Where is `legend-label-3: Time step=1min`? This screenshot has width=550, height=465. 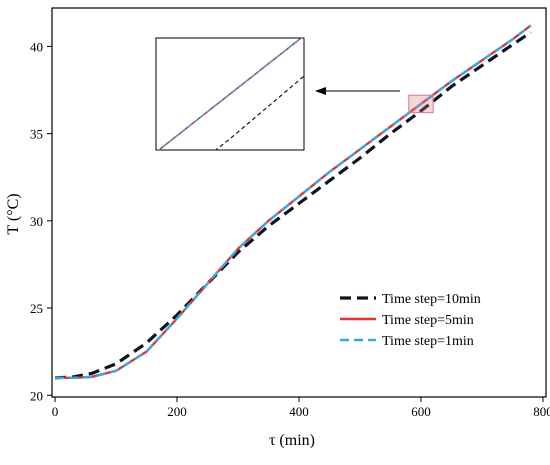 legend-label-3: Time step=1min is located at coordinates (428, 341).